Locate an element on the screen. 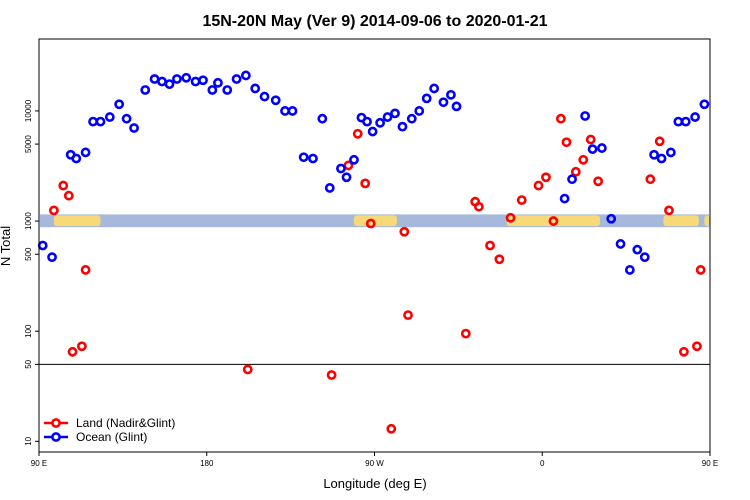 The image size is (750, 500). y-axis: 10 50 100 500 1000 5000 10000 is located at coordinates (31, 272).